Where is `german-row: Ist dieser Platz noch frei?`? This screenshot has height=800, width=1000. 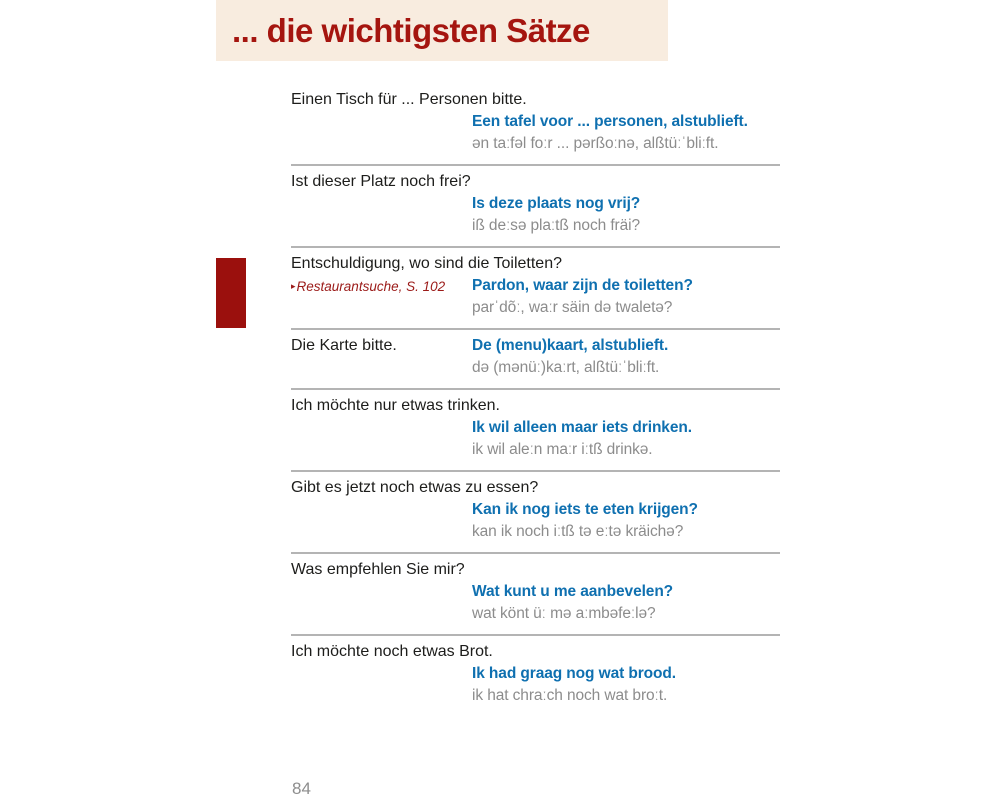 german-row: Ist dieser Platz noch frei? is located at coordinates (535, 182).